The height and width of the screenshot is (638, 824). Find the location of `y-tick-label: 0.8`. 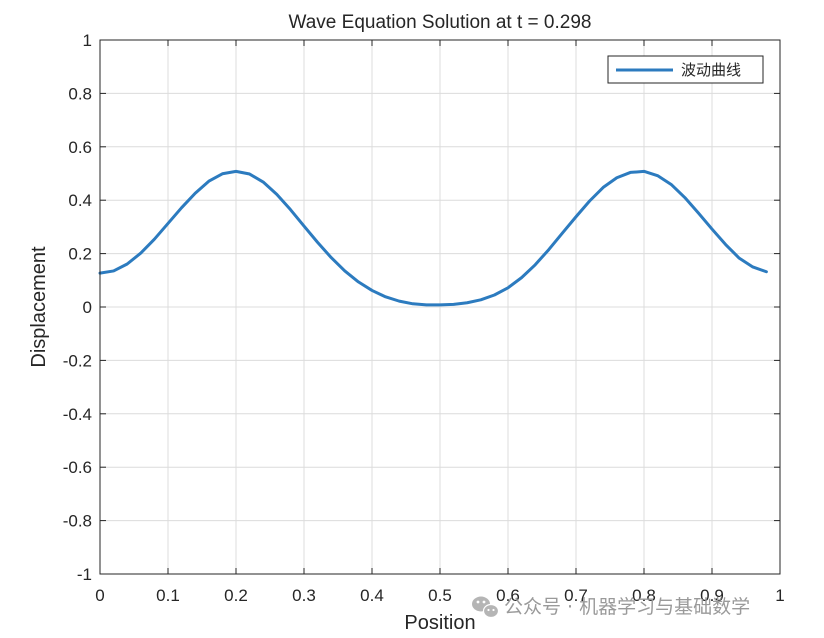

y-tick-label: 0.8 is located at coordinates (80, 93).